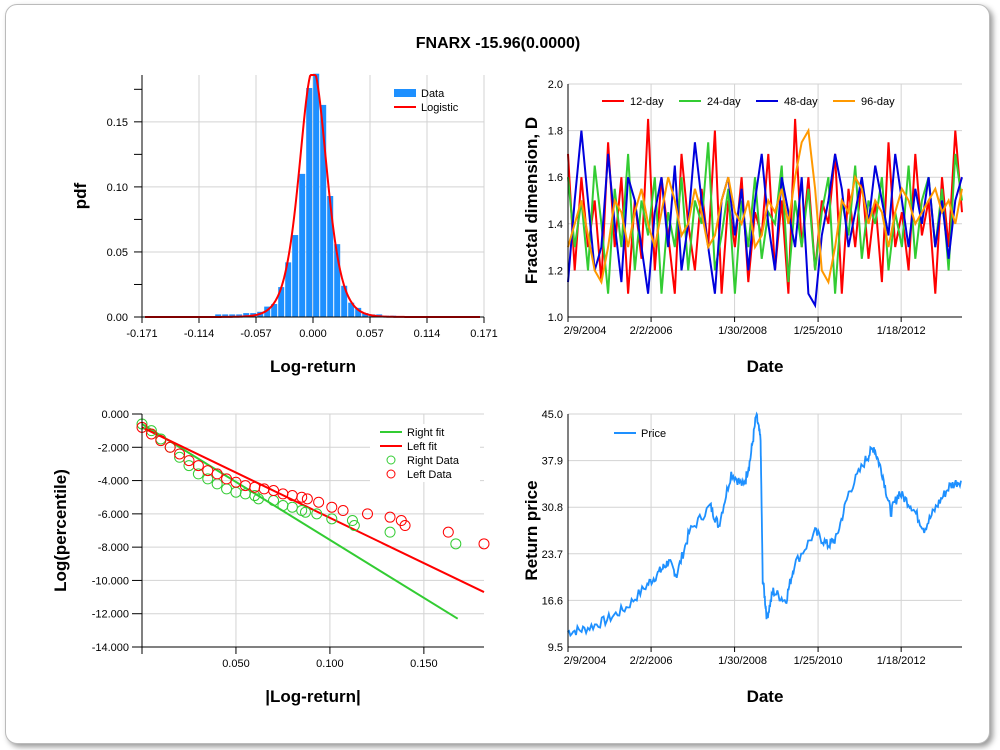  What do you see at coordinates (117, 123) in the screenshot?
I see `y-tick-label: 0.15` at bounding box center [117, 123].